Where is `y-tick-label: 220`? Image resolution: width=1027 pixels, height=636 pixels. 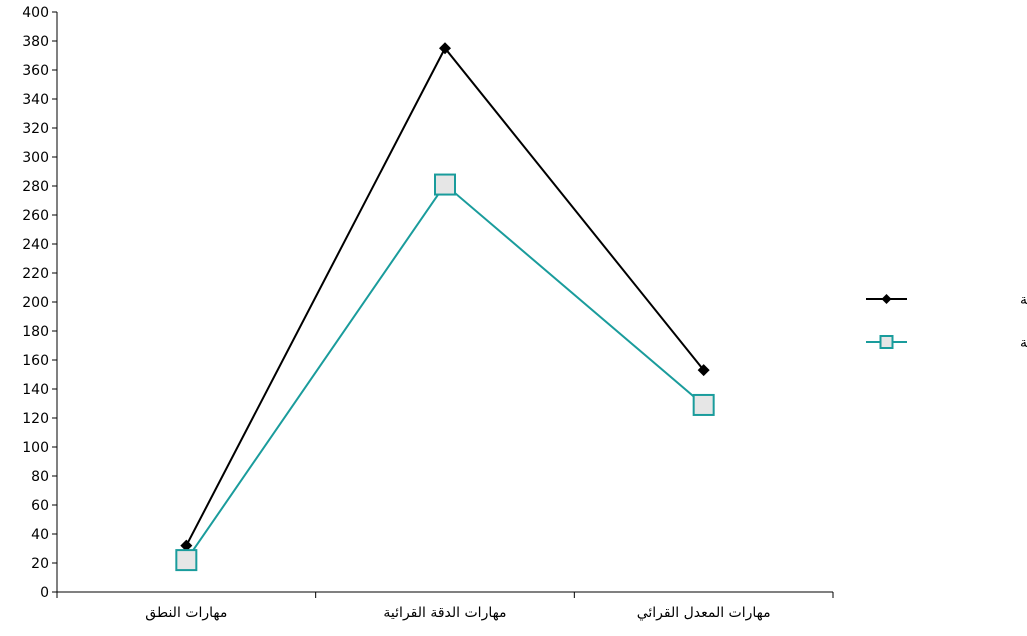 y-tick-label: 220 is located at coordinates (35, 274).